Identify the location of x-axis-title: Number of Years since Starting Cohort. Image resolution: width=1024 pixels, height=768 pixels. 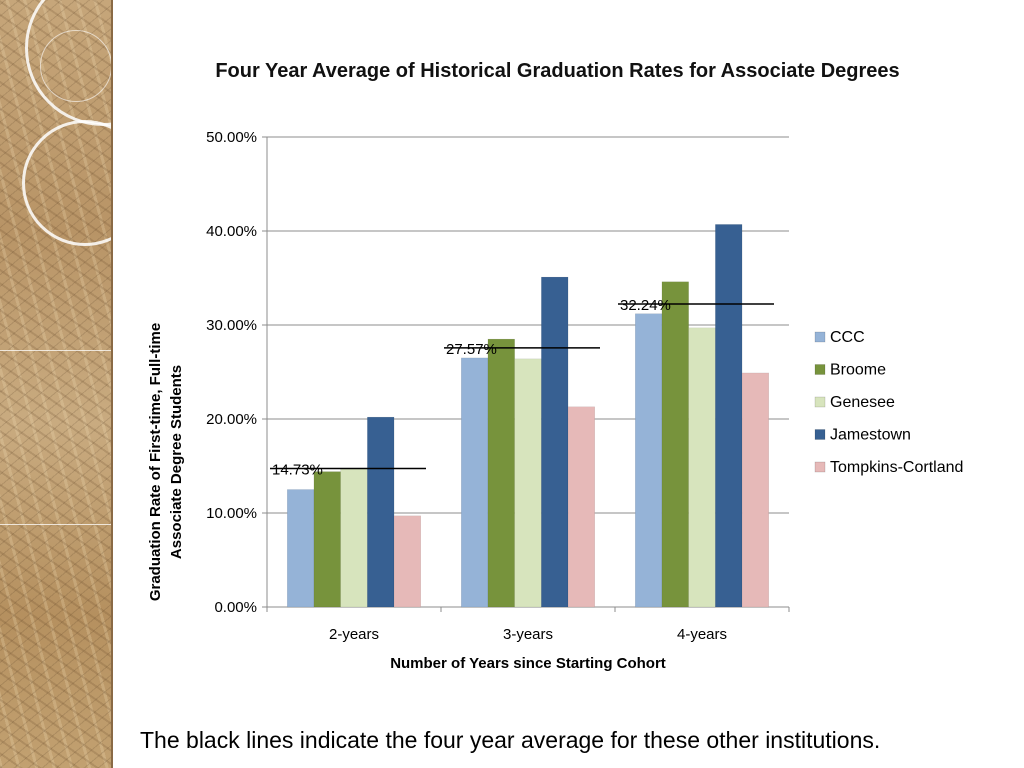
(528, 663).